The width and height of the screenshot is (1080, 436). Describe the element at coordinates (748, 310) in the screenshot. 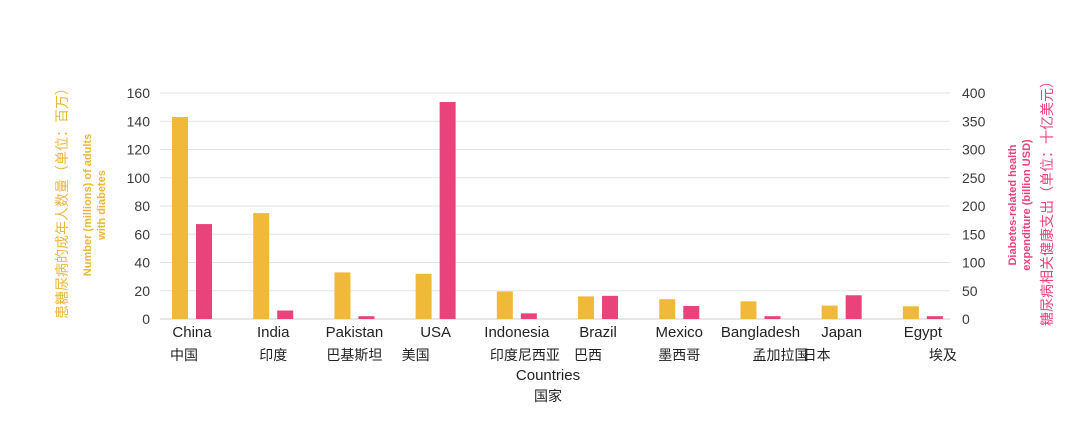

I see `bar-adults-bangladesh` at that location.